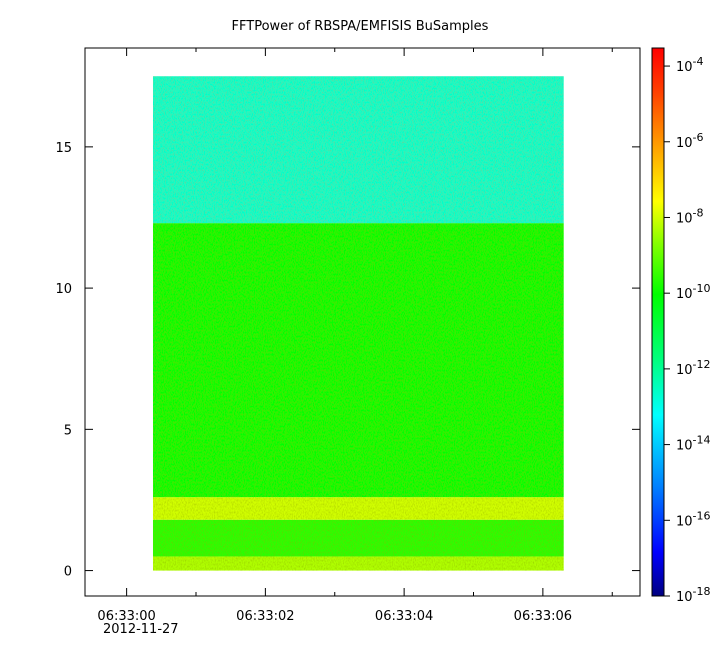 The image size is (724, 656). What do you see at coordinates (404, 616) in the screenshot?
I see `x-tick-label-2: 06:33:04` at bounding box center [404, 616].